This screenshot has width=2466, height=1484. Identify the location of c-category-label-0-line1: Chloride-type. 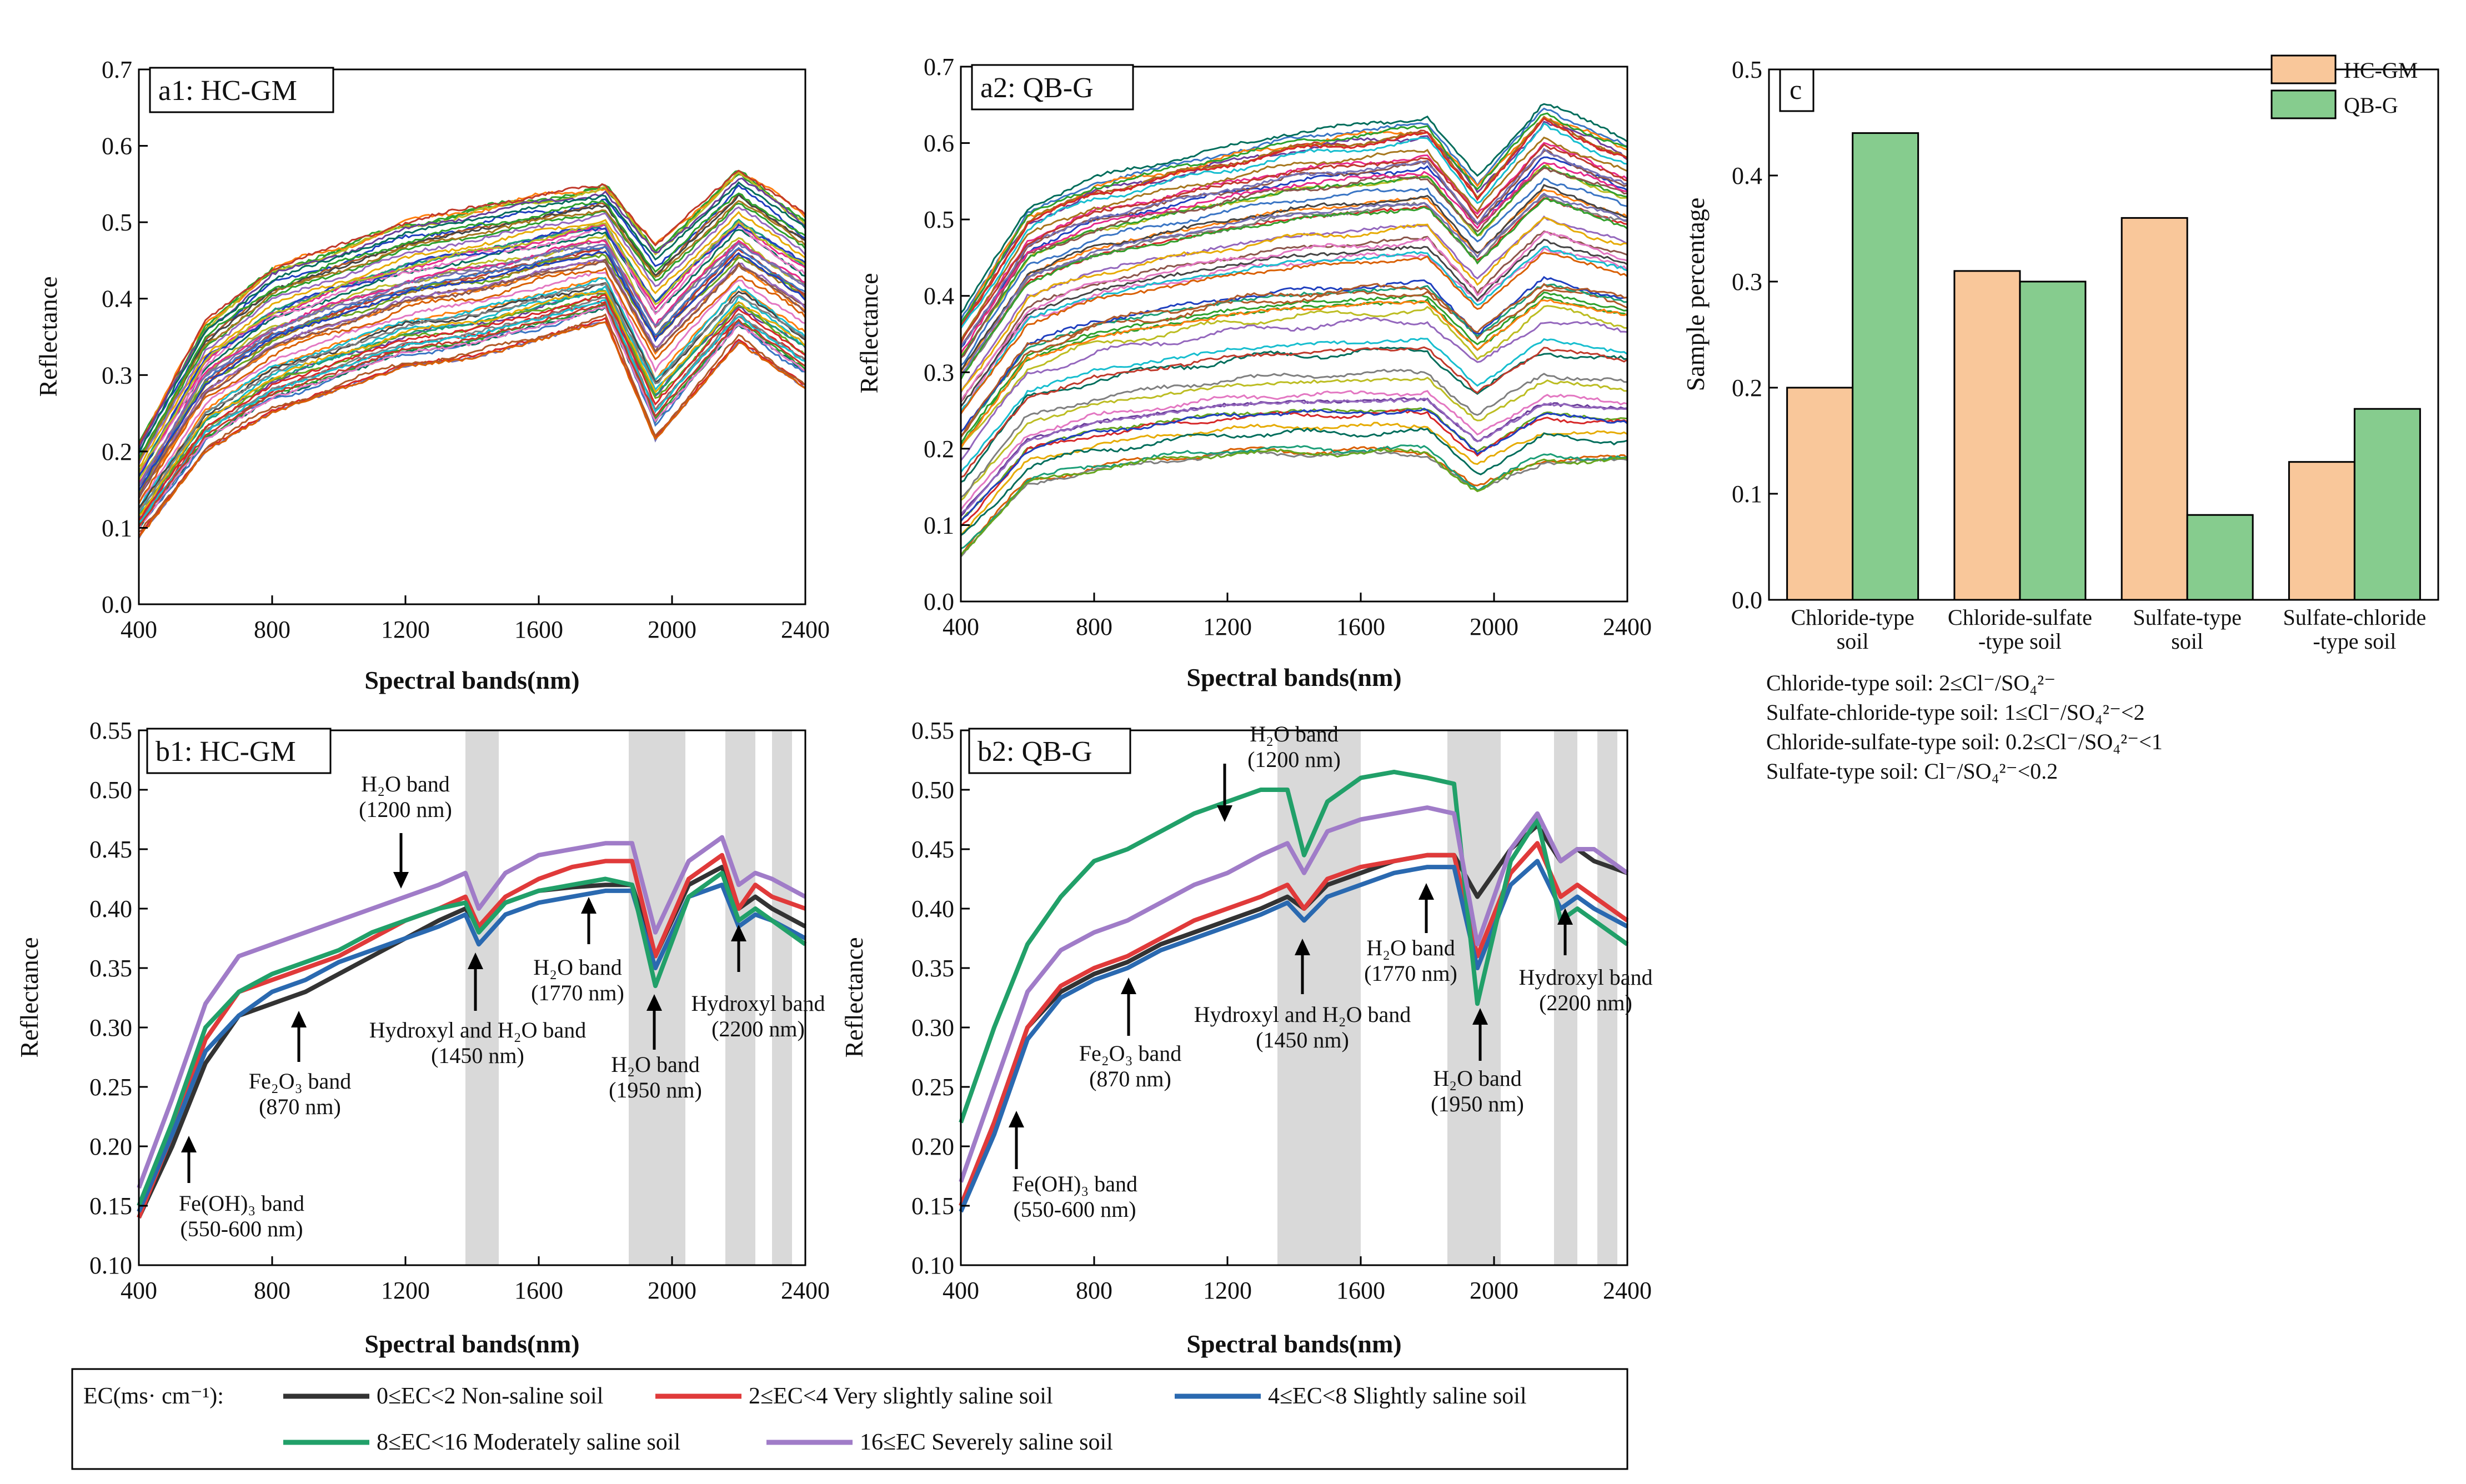
(1852, 617).